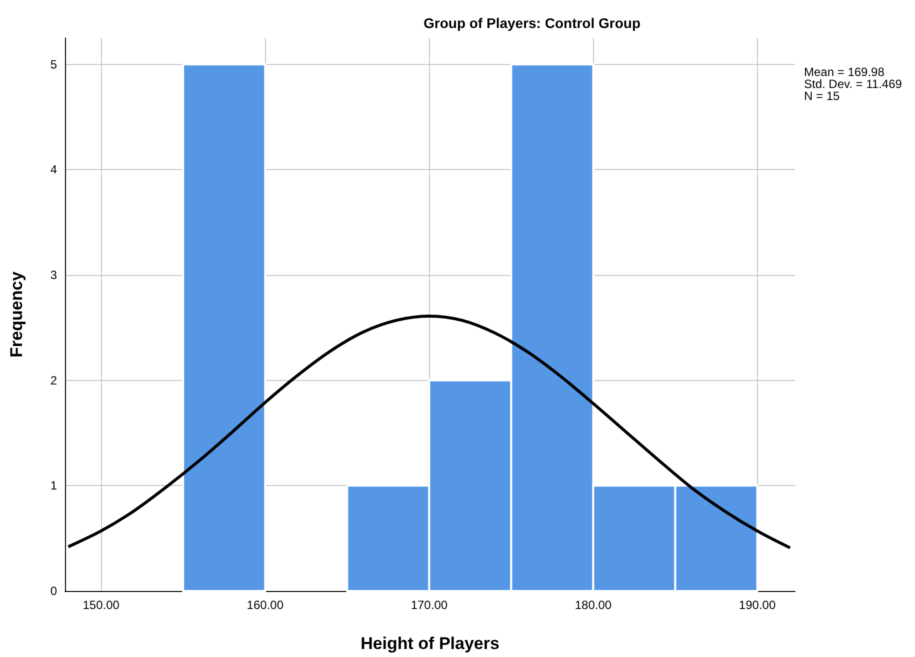  I want to click on x-tick-label: 170.00, so click(429, 605).